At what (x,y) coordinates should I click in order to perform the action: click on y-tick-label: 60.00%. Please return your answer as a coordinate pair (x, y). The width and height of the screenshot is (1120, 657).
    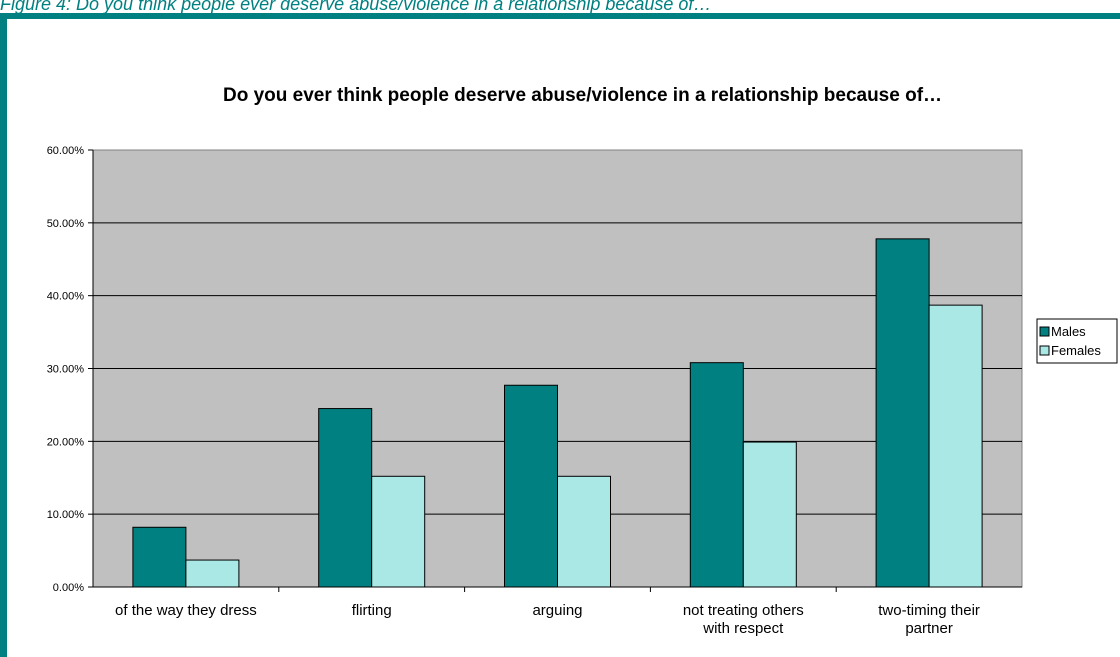
    Looking at the image, I should click on (66, 151).